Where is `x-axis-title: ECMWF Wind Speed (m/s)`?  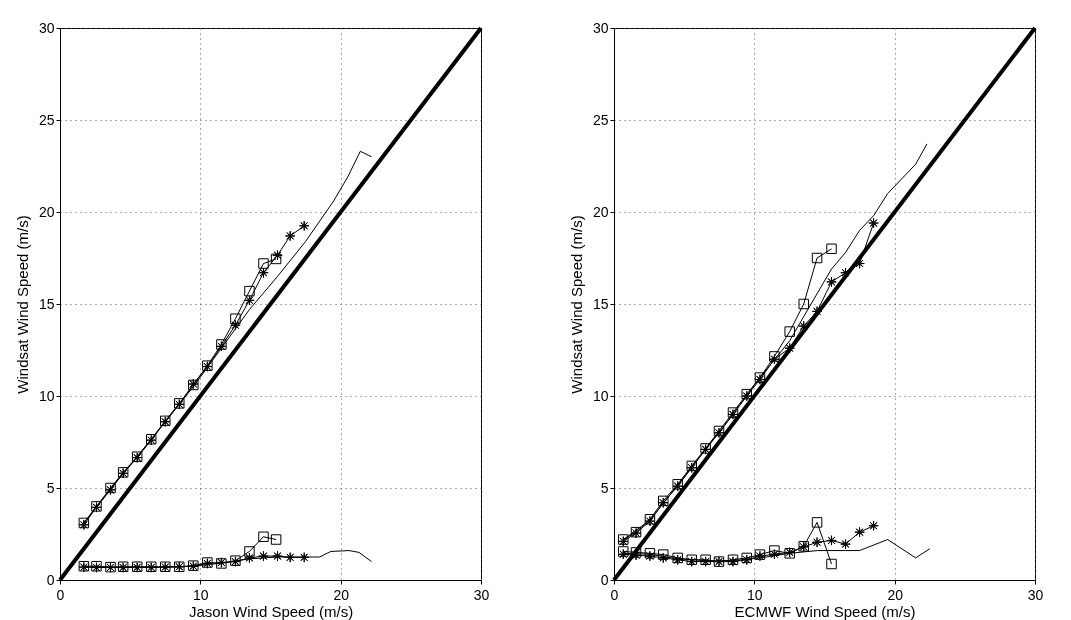
x-axis-title: ECMWF Wind Speed (m/s) is located at coordinates (825, 611).